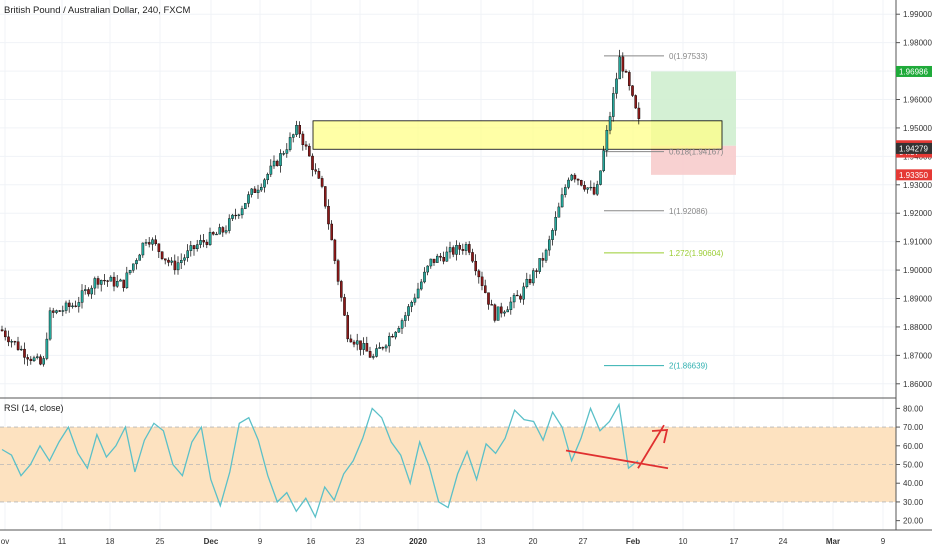  What do you see at coordinates (517, 135) in the screenshot?
I see `resistance-zone` at bounding box center [517, 135].